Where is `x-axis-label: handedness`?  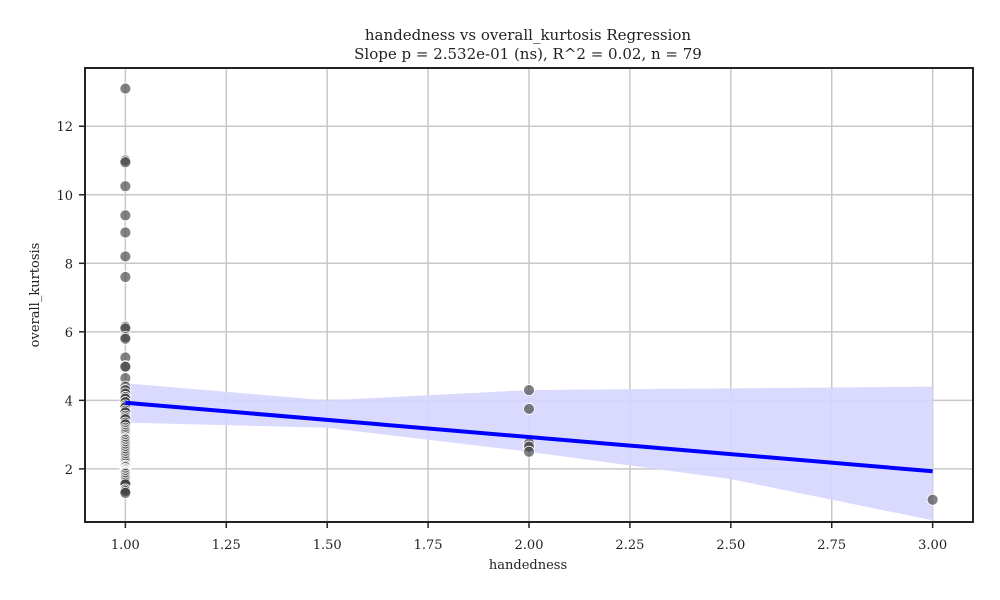
x-axis-label: handedness is located at coordinates (528, 565).